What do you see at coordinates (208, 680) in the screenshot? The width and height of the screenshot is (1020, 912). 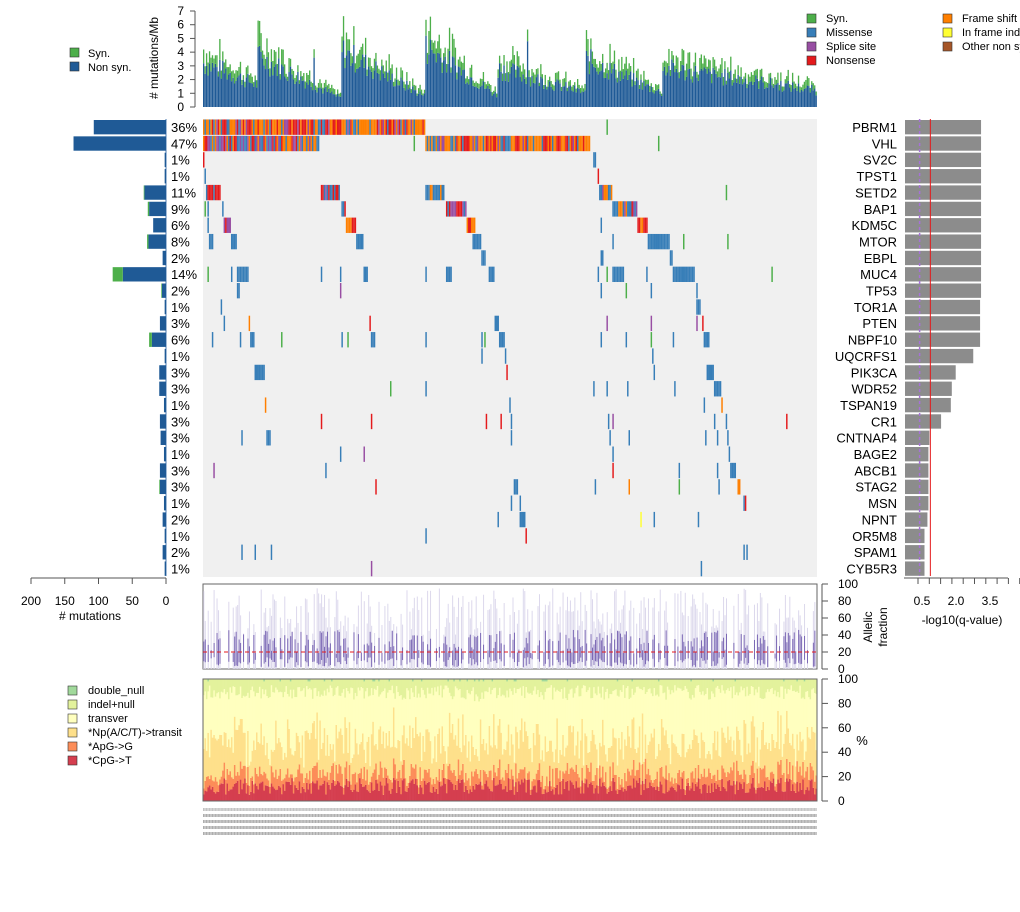 I see `spectrum-double-null-segment` at bounding box center [208, 680].